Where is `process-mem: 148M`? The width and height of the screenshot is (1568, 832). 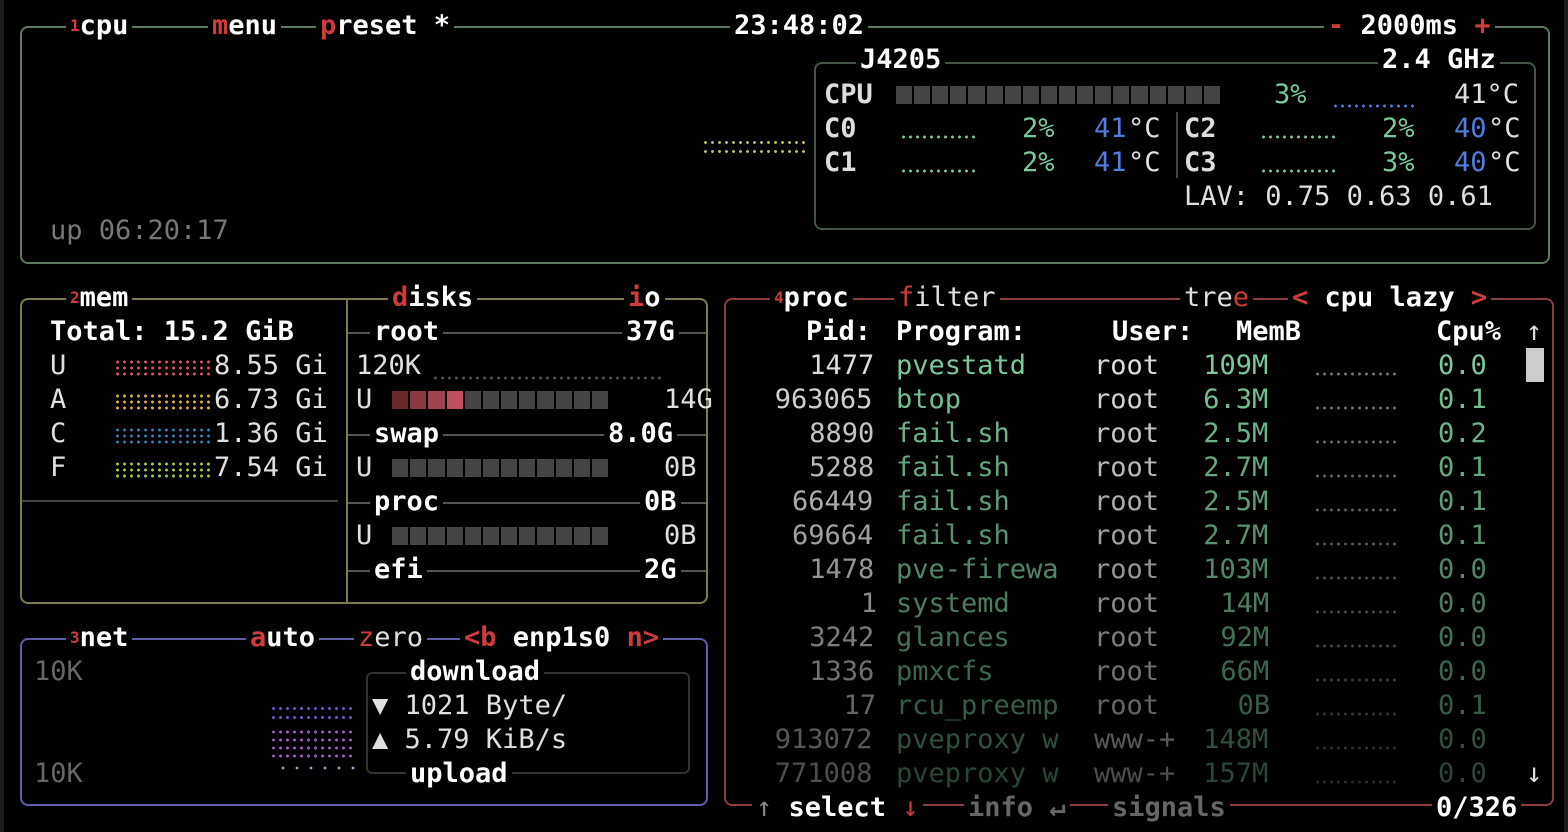
process-mem: 148M is located at coordinates (1236, 739).